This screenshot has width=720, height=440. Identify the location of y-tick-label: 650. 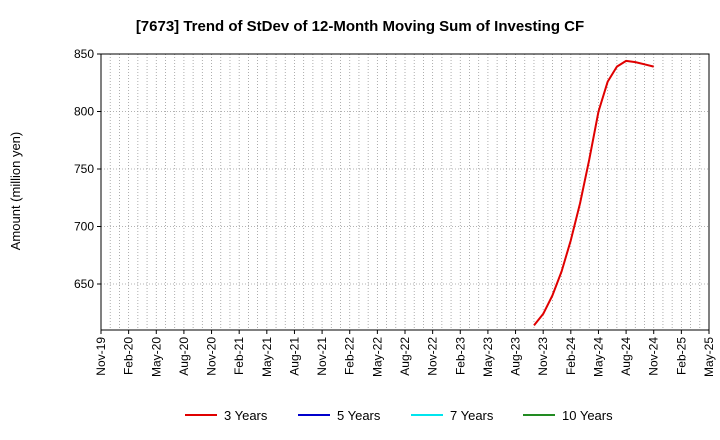
(84, 284).